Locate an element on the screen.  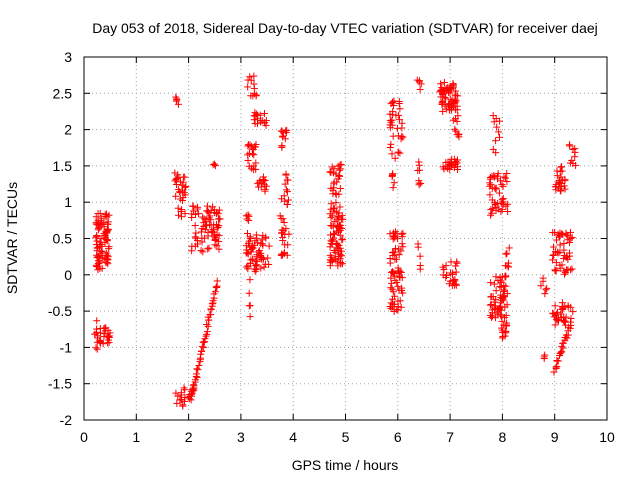
x-tick-label: 3 is located at coordinates (241, 437).